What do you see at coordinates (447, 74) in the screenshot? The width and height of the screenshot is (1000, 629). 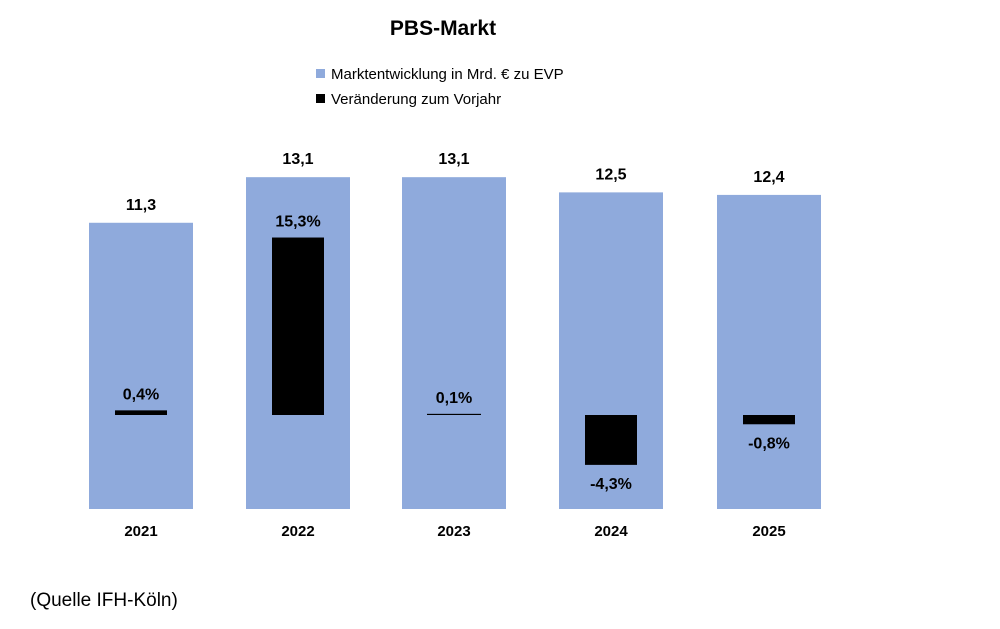 I see `legend-label-market: Marktentwicklung in Mrd. € zu EVP` at bounding box center [447, 74].